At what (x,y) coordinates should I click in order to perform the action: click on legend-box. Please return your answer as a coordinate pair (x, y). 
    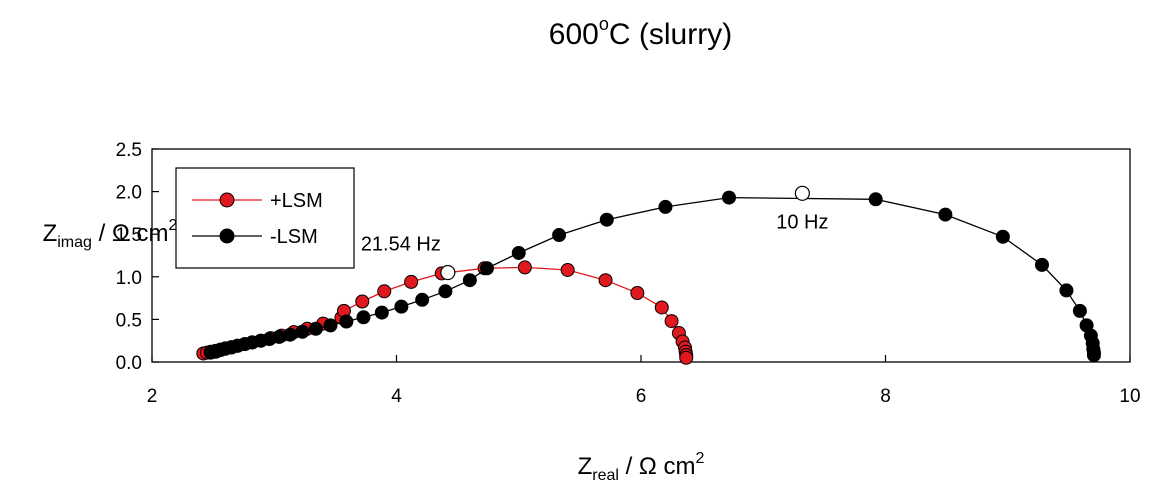
    Looking at the image, I should click on (265, 218).